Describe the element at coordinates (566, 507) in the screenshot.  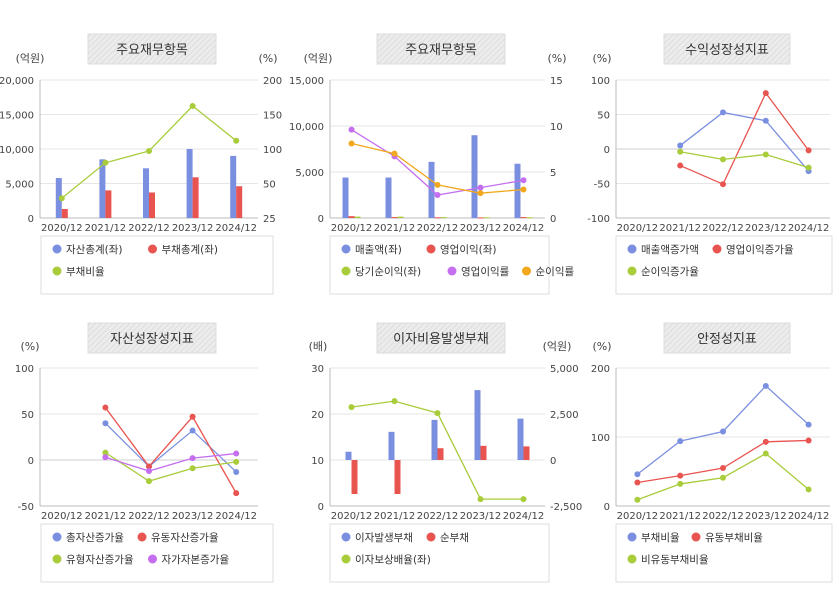
I see `right-tick-label: -2,500` at that location.